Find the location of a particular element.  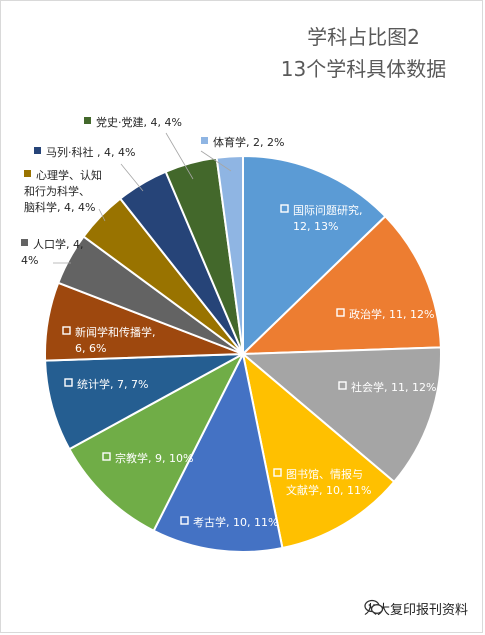

slice-label-text-12-1: 党史·党建, 4, 4% is located at coordinates (139, 122).